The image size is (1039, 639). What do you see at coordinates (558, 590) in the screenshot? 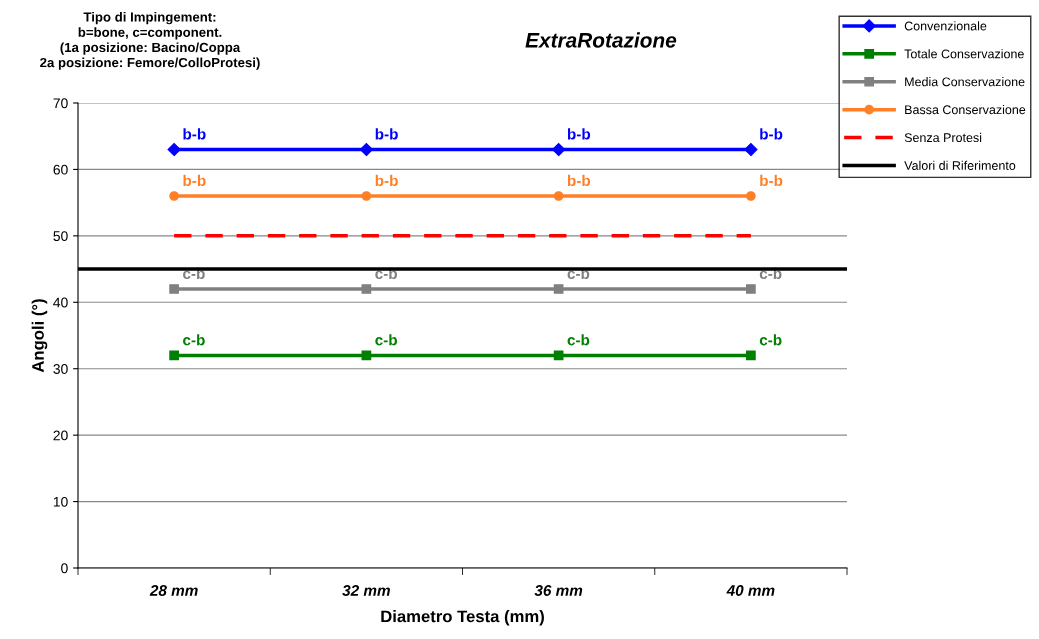
I see `x-tick-label: 36 mm` at bounding box center [558, 590].